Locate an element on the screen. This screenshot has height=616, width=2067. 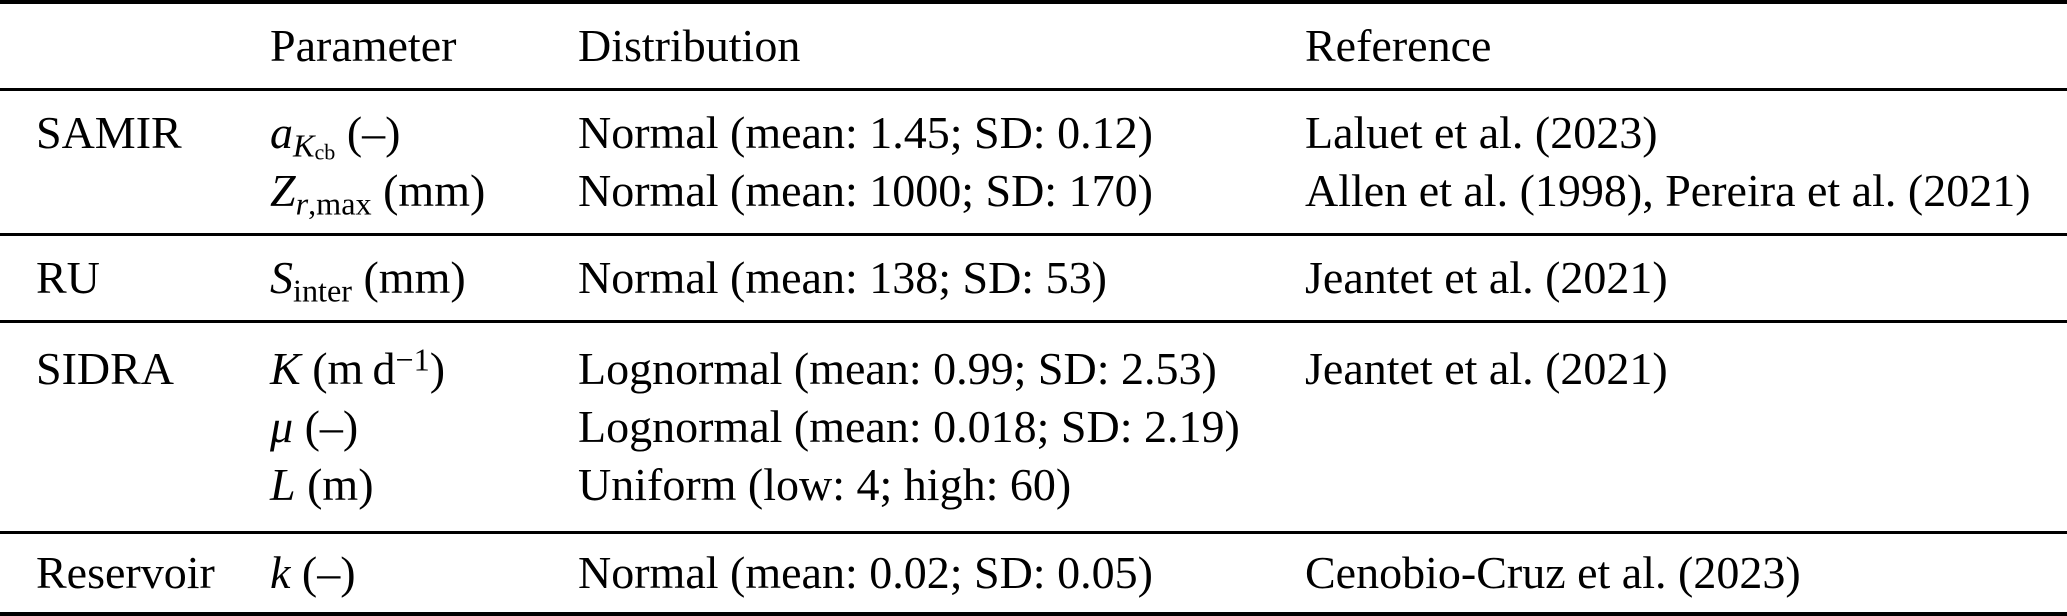
parameter-segment: −1 is located at coordinates (412, 359).